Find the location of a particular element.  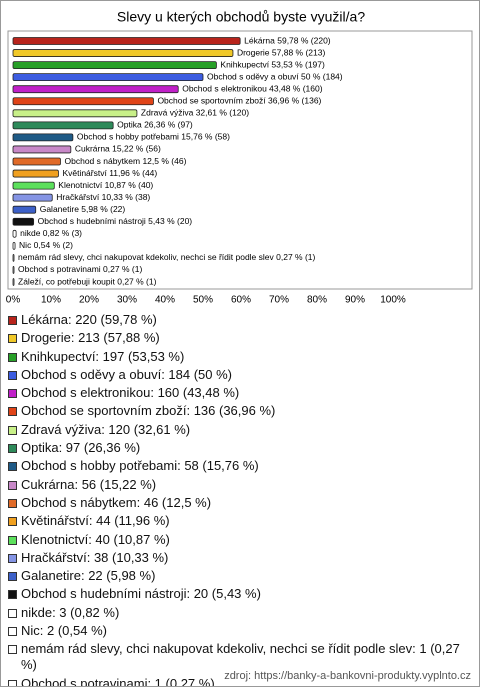

legend-label: Knihkupectví: 197 (53,53 %) is located at coordinates (103, 356).